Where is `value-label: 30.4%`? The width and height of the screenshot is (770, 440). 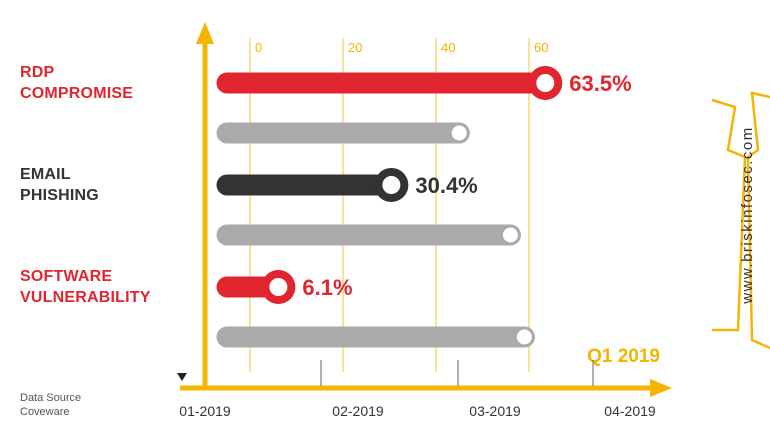
value-label: 30.4% is located at coordinates (446, 185).